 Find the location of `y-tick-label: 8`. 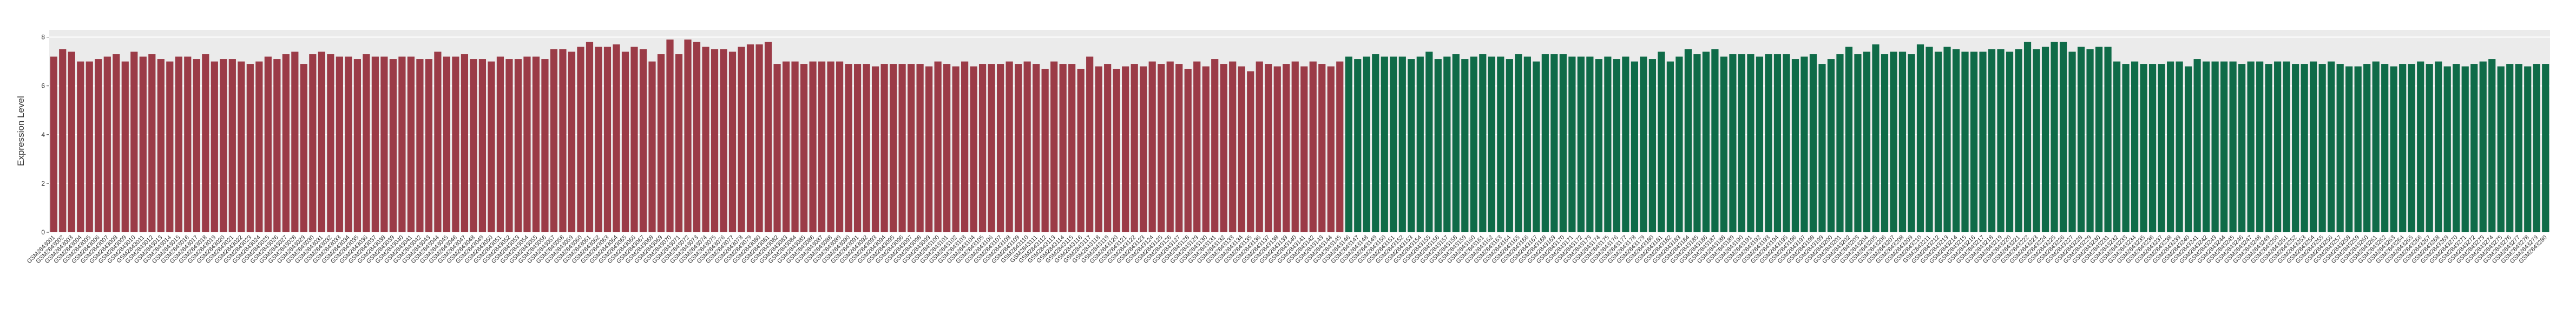

y-tick-label: 8 is located at coordinates (43, 37).